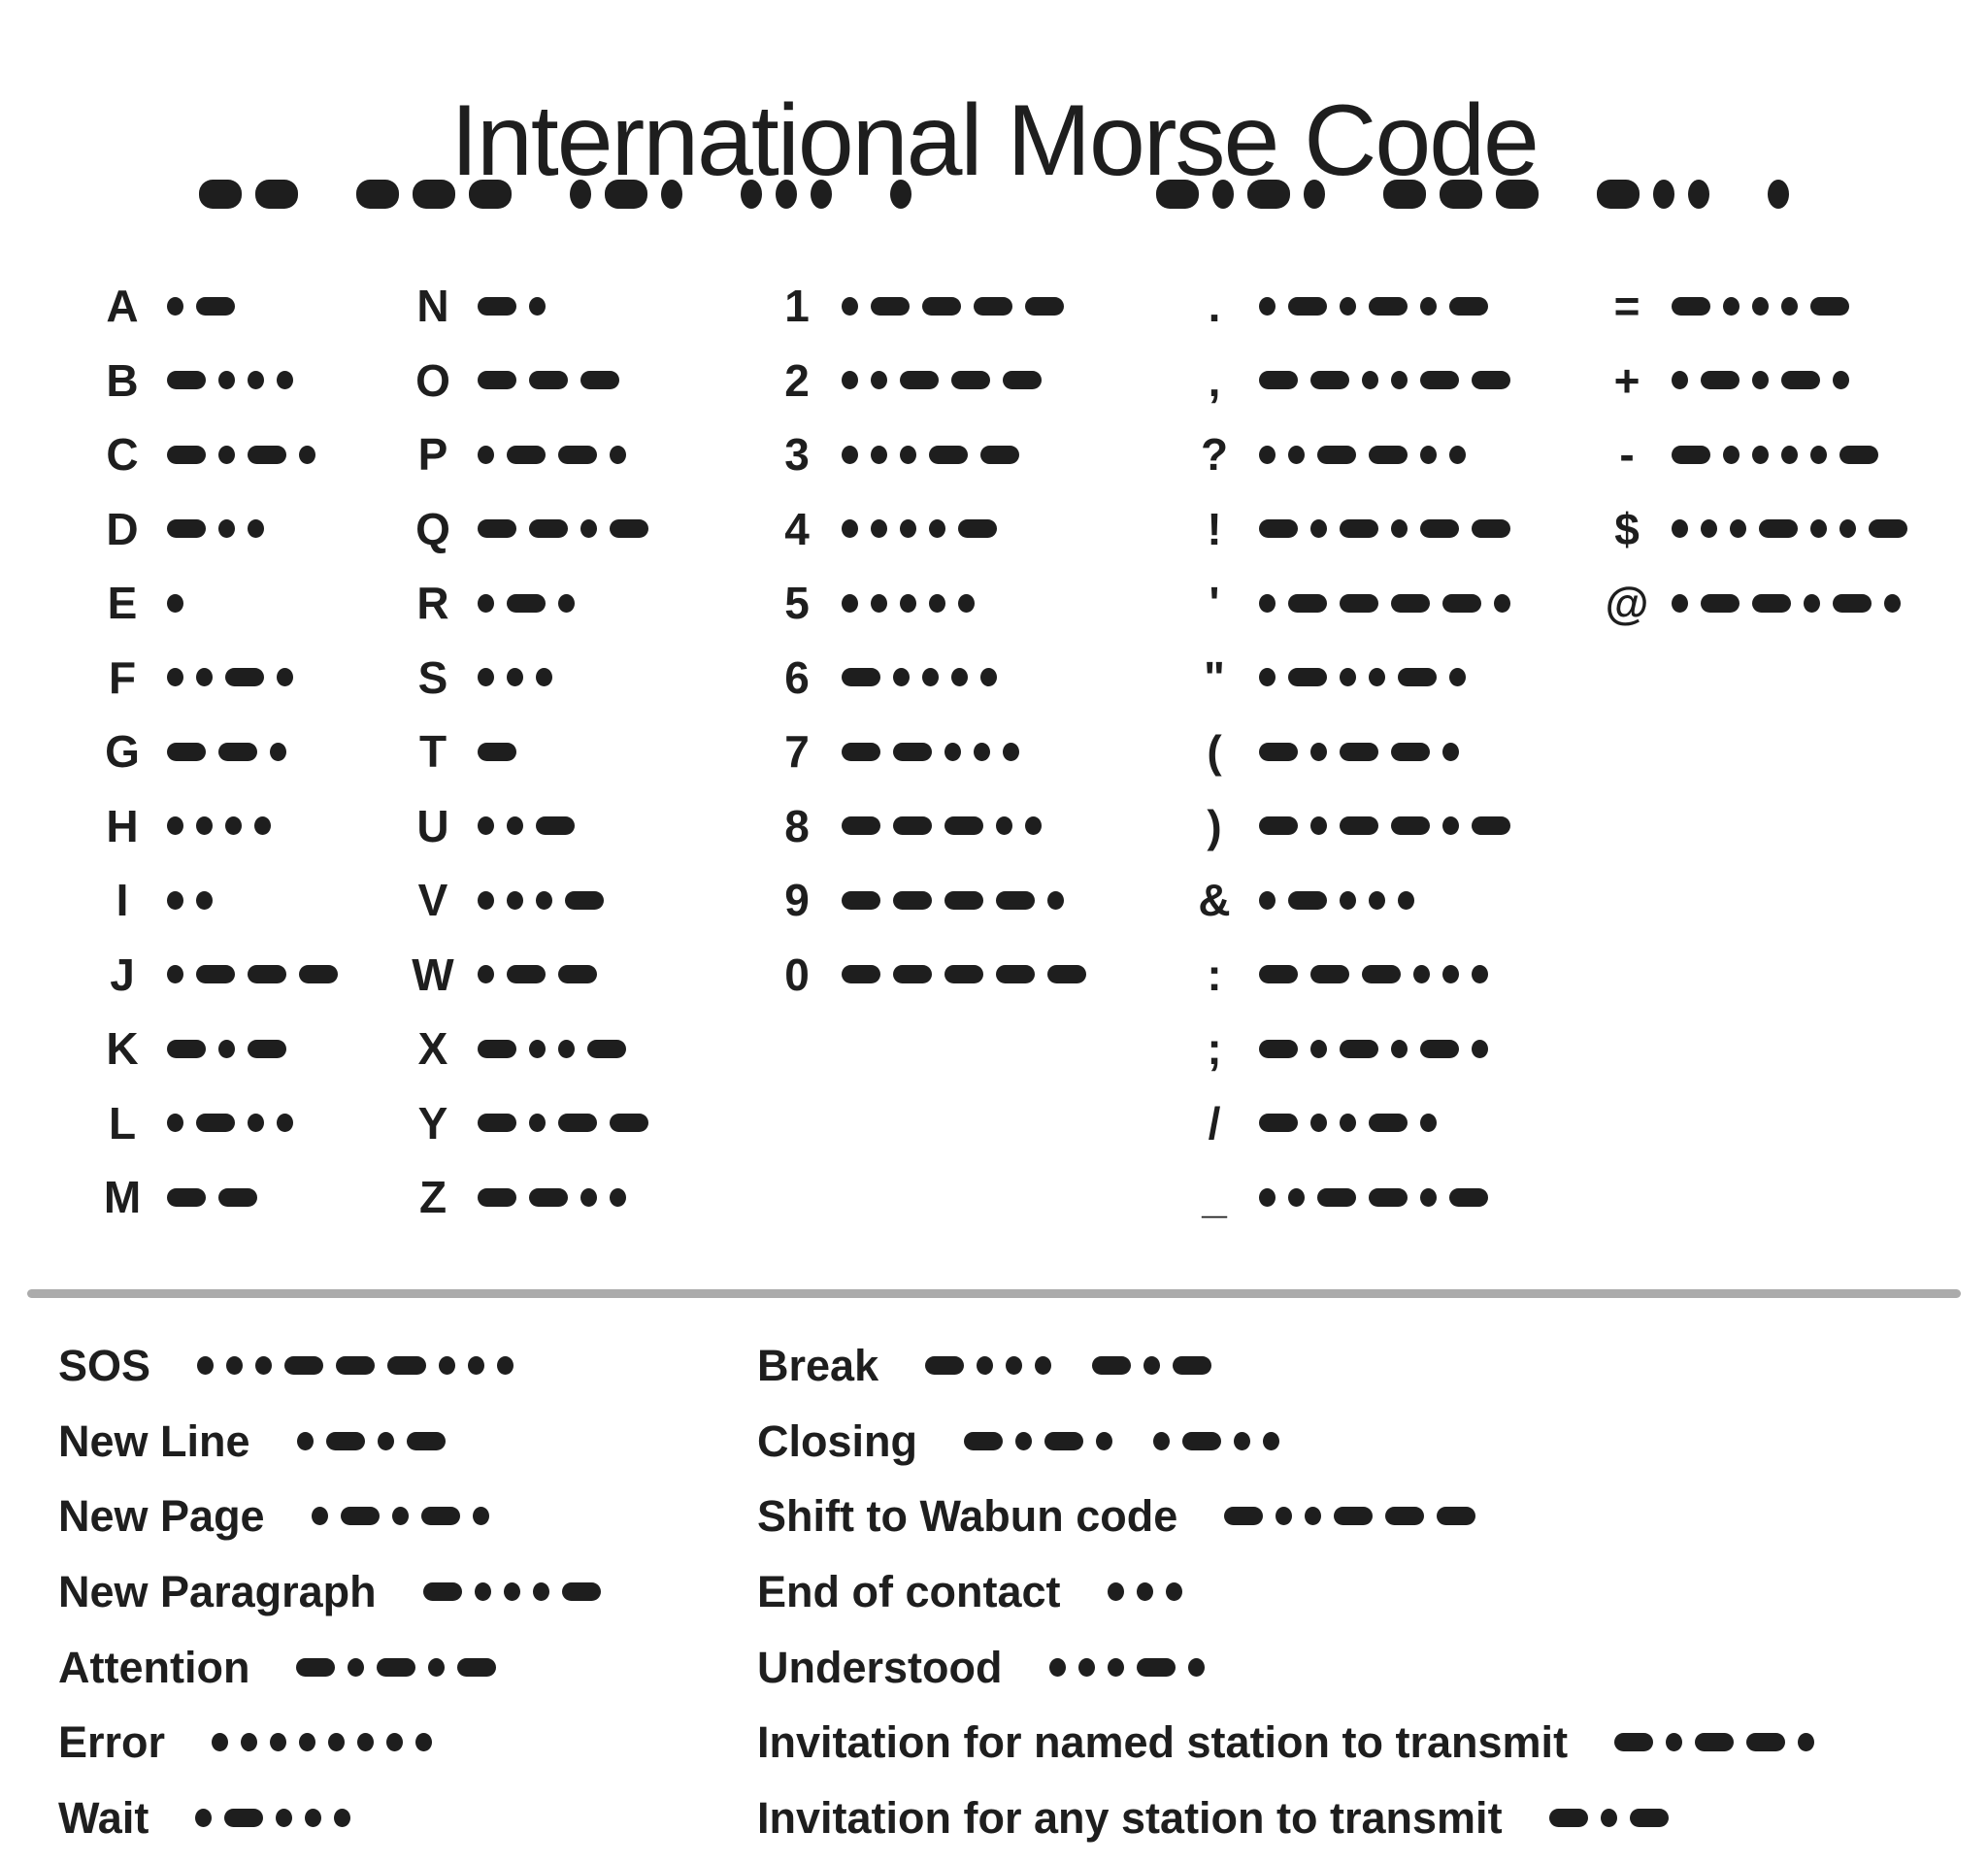  What do you see at coordinates (161, 1516) in the screenshot?
I see `prosign-label: New Page` at bounding box center [161, 1516].